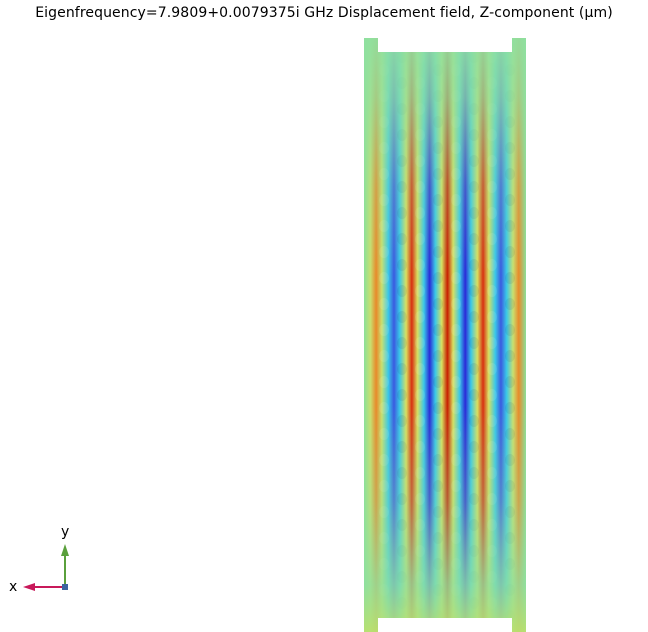 This screenshot has height=632, width=648. What do you see at coordinates (65, 550) in the screenshot?
I see `y-arrow-head-icon` at bounding box center [65, 550].